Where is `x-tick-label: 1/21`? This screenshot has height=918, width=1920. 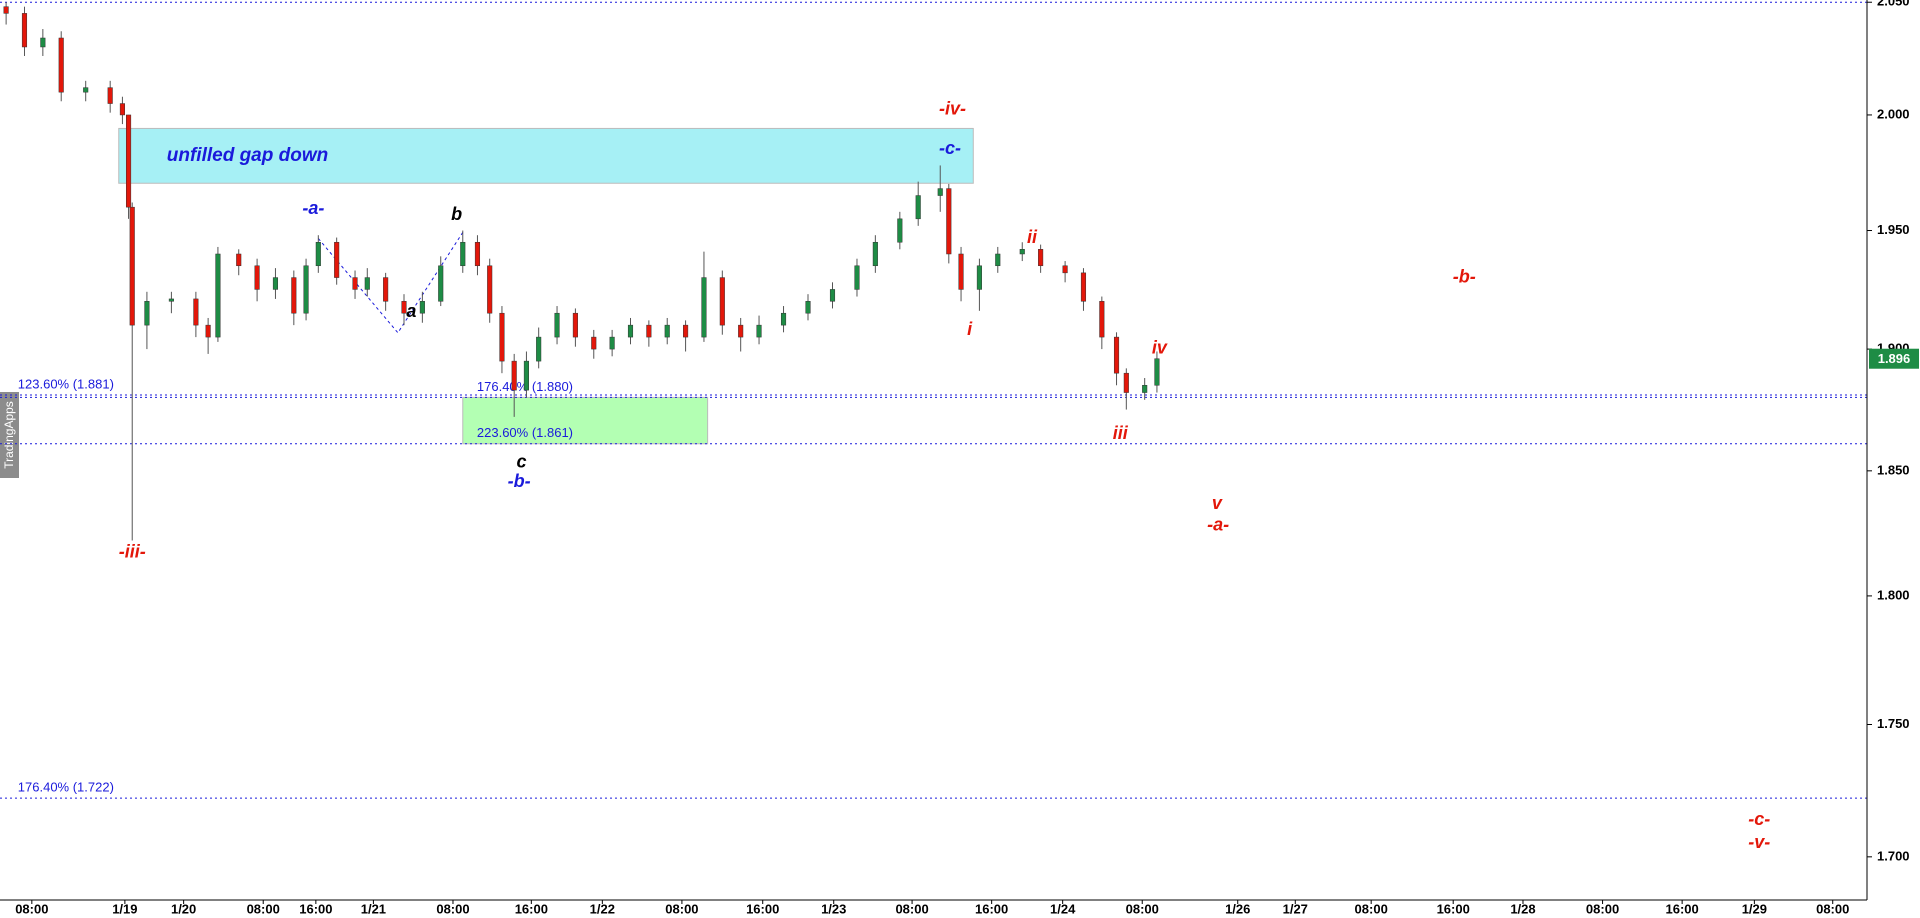
x-tick-label: 1/21 is located at coordinates (373, 908).